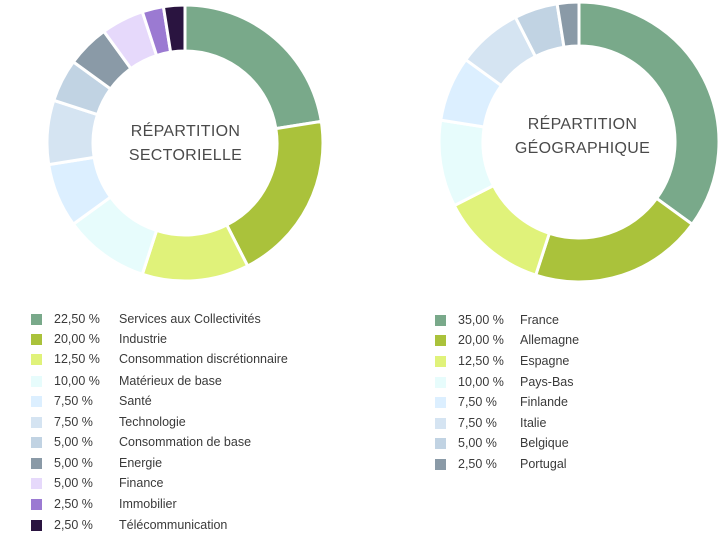 The width and height of the screenshot is (726, 543). Describe the element at coordinates (77, 339) in the screenshot. I see `sector-legend-percent: 20,00 %` at that location.